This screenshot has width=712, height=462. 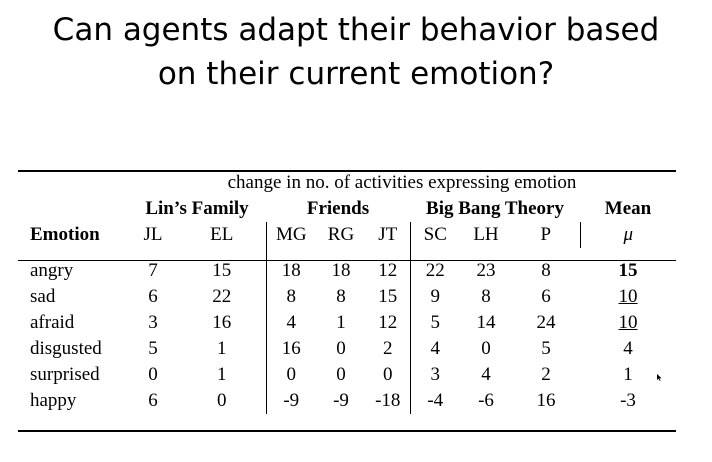 What do you see at coordinates (66, 348) in the screenshot?
I see `emotion-cell: disgusted` at bounding box center [66, 348].